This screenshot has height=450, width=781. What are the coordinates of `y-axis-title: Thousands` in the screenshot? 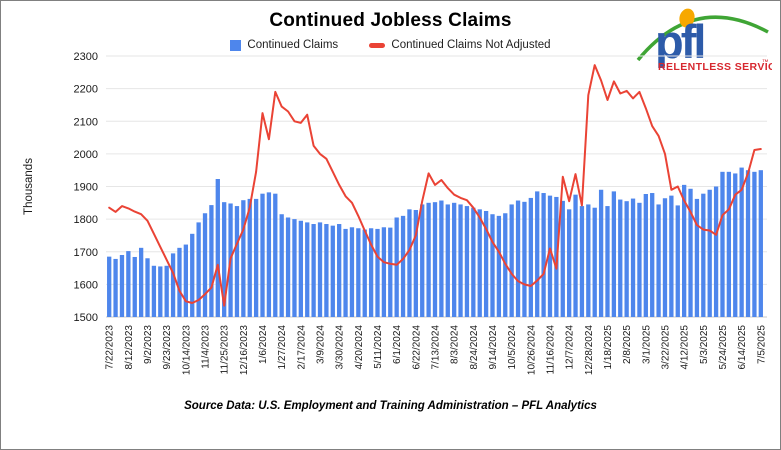 It's located at (29, 186).